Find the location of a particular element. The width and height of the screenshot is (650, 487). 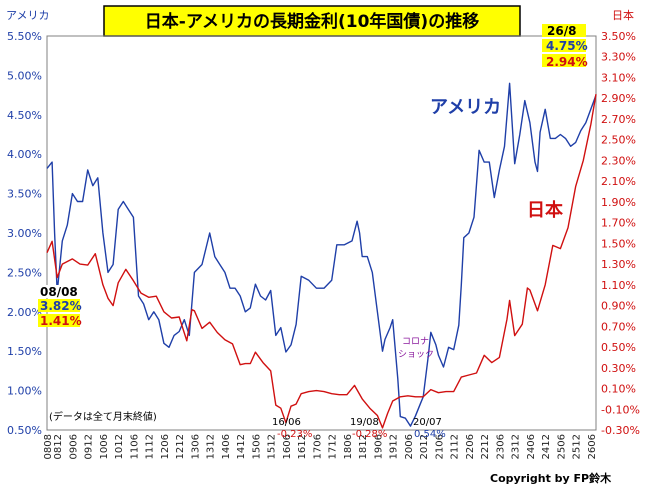

x-tick-label: 1006 is located at coordinates (104, 446).